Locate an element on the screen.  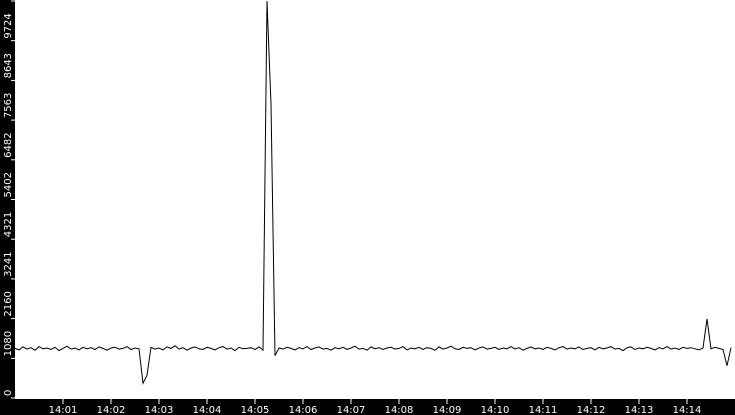
x-tick-label: 14:12 is located at coordinates (591, 410).